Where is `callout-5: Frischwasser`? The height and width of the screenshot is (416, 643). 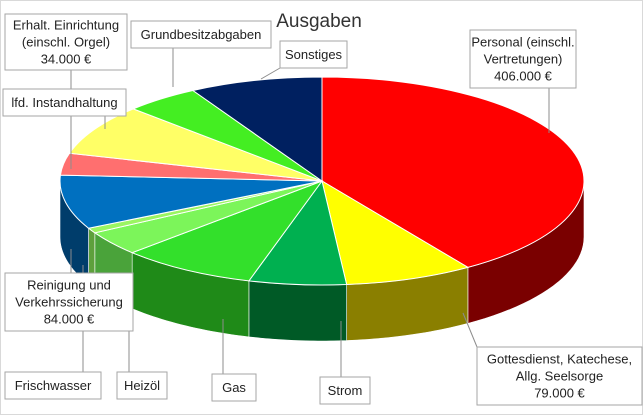 callout-5: Frischwasser is located at coordinates (53, 385).